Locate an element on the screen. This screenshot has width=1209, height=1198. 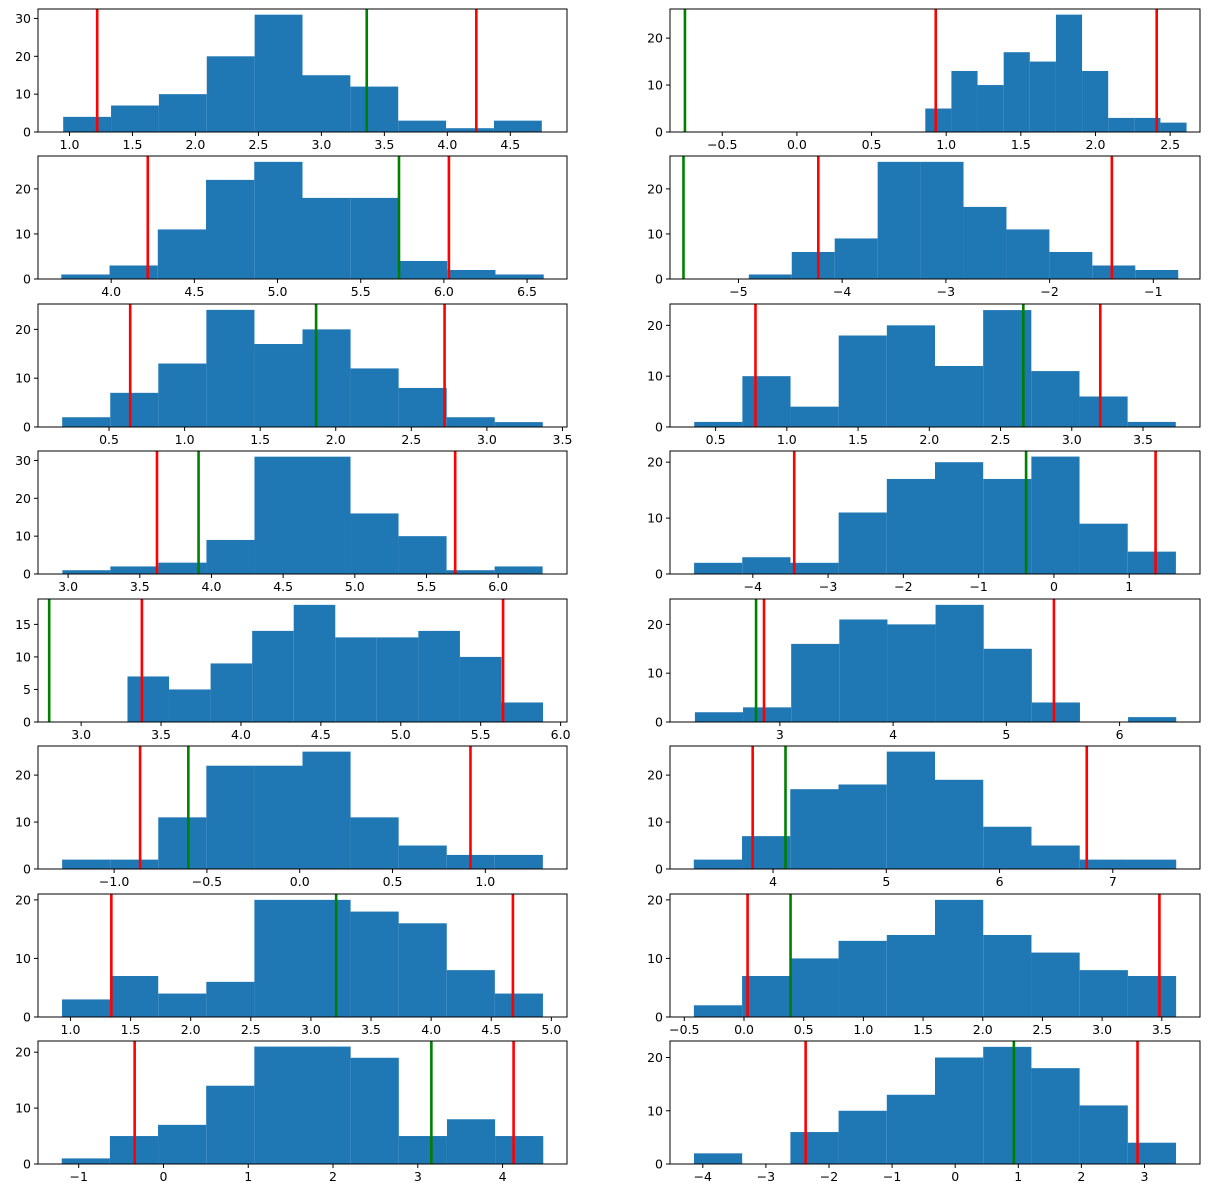
subplot: 3 4 5 6 0 10 20 is located at coordinates (924, 670).